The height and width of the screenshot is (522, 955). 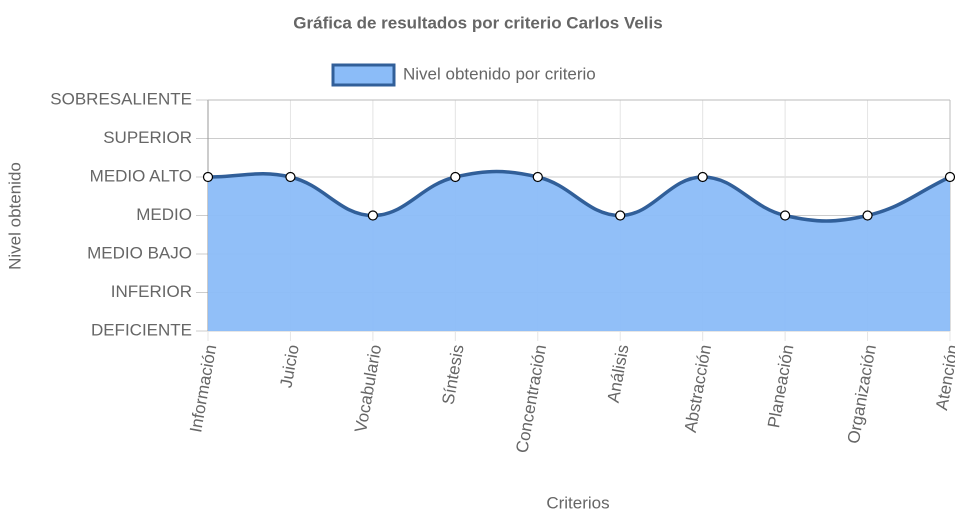 I want to click on x-axis-title: Criterios, so click(x=577, y=502).